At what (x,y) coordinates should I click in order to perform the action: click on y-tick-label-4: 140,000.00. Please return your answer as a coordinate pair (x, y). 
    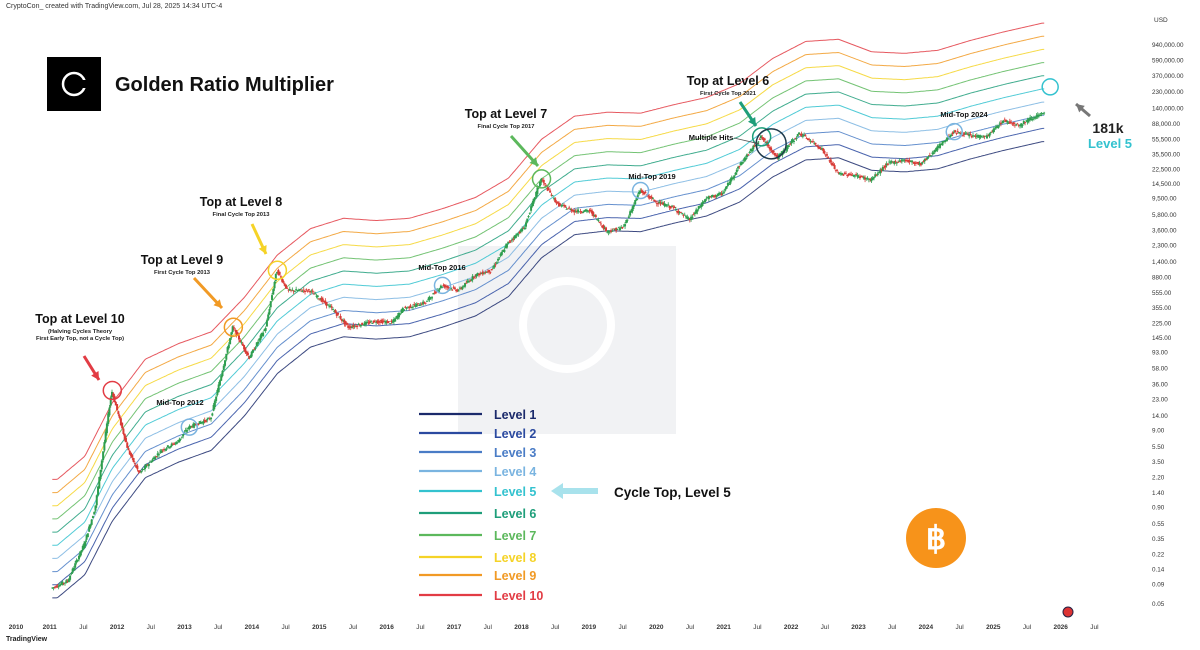
    Looking at the image, I should click on (1168, 109).